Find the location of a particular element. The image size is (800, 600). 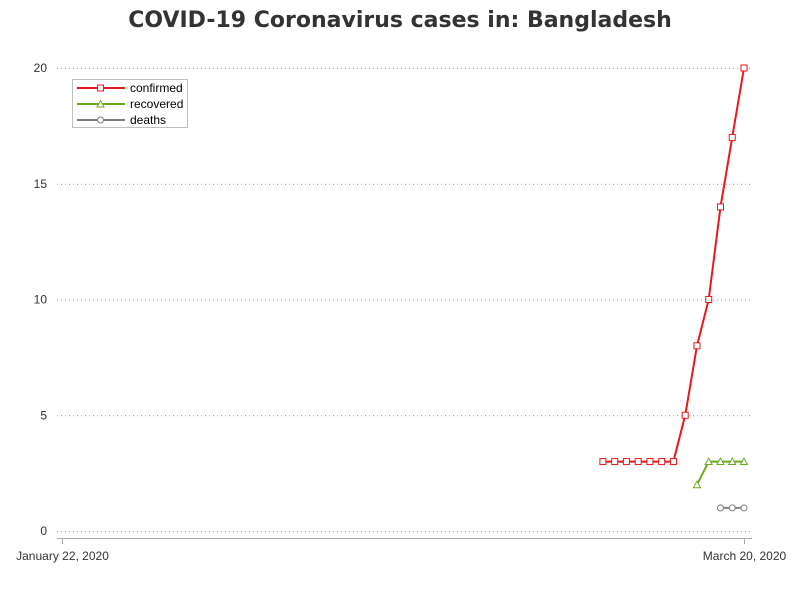

legend-label-deaths: deaths is located at coordinates (148, 120).